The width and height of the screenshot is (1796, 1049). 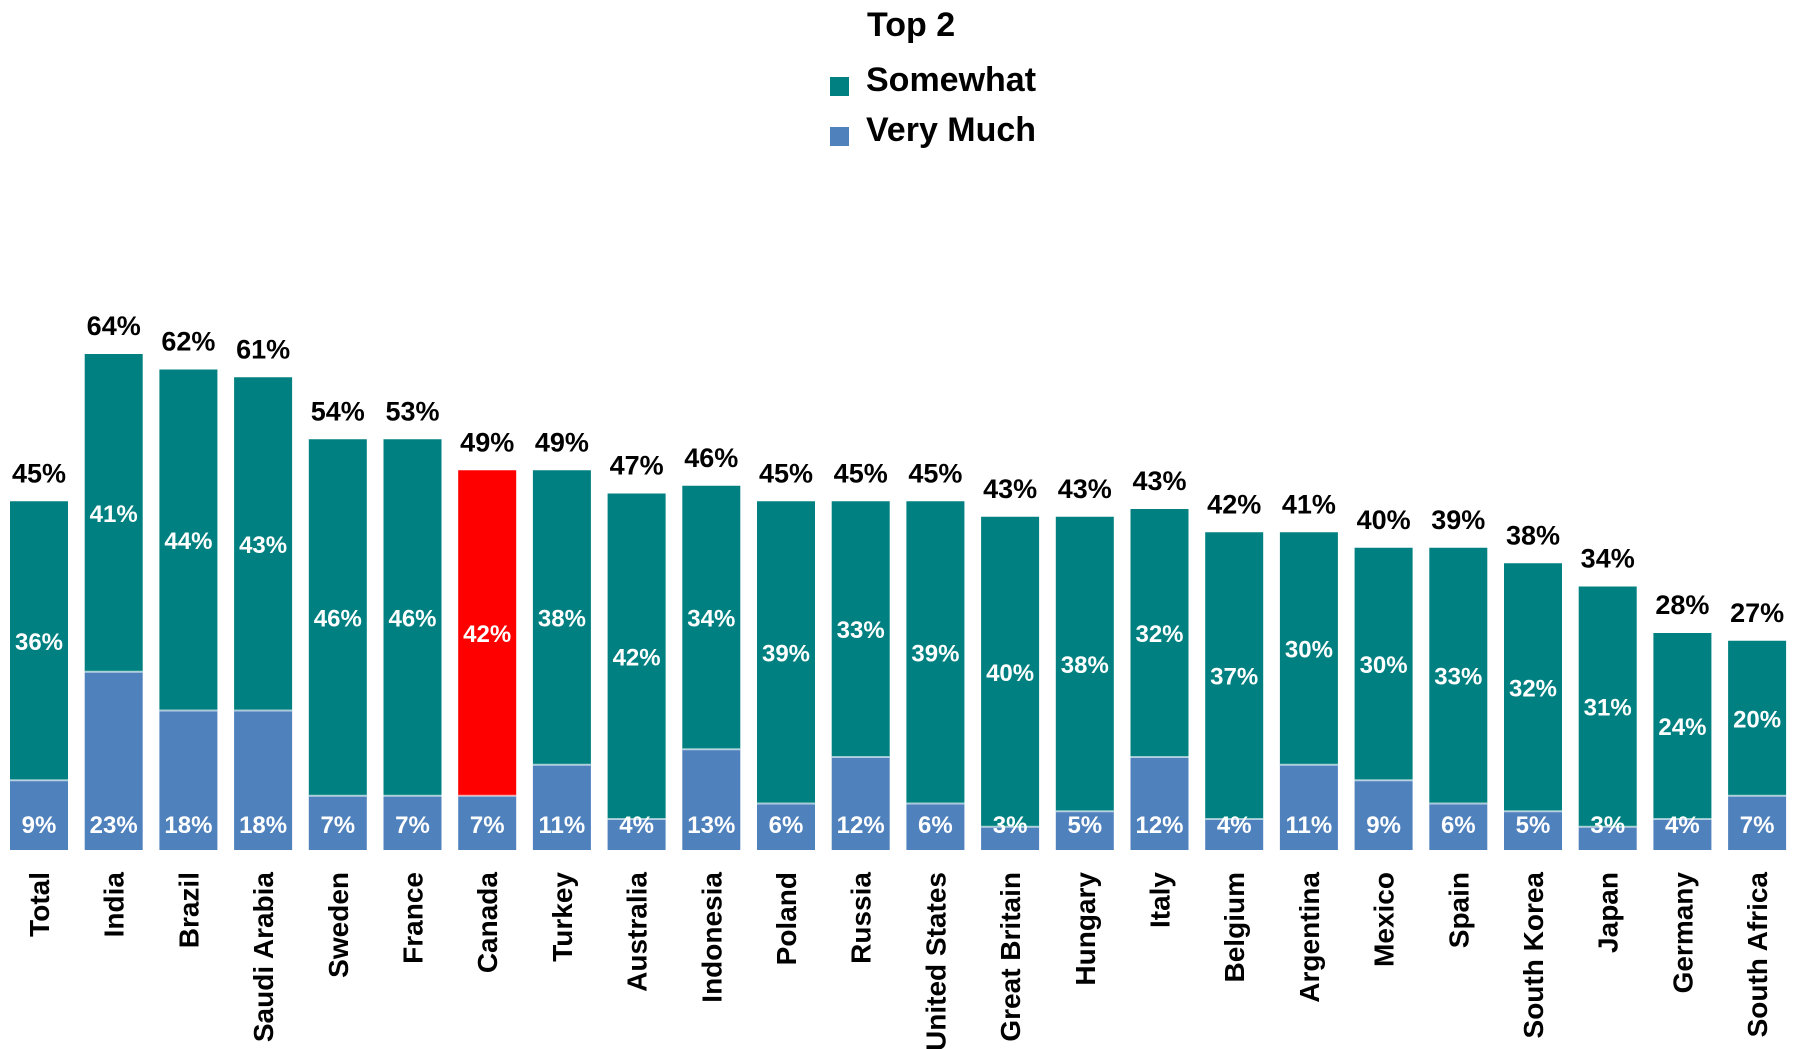 What do you see at coordinates (1084, 811) in the screenshot?
I see `segment-divider-hungary` at bounding box center [1084, 811].